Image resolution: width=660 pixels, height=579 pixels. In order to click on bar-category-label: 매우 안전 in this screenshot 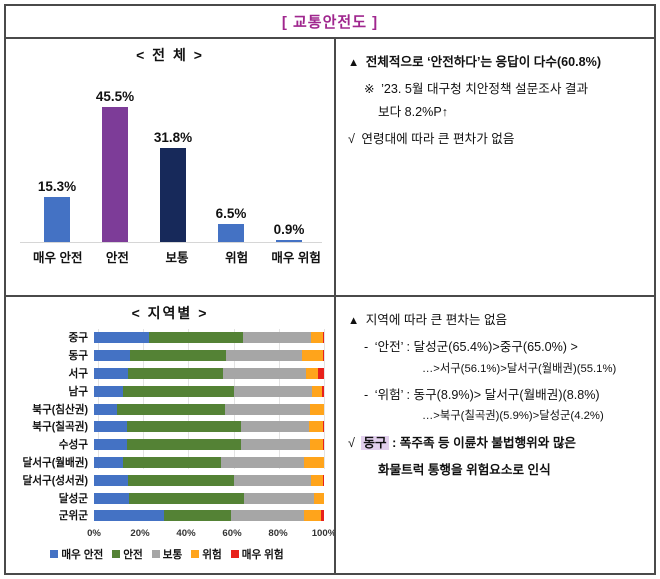, I will do `click(58, 258)`.